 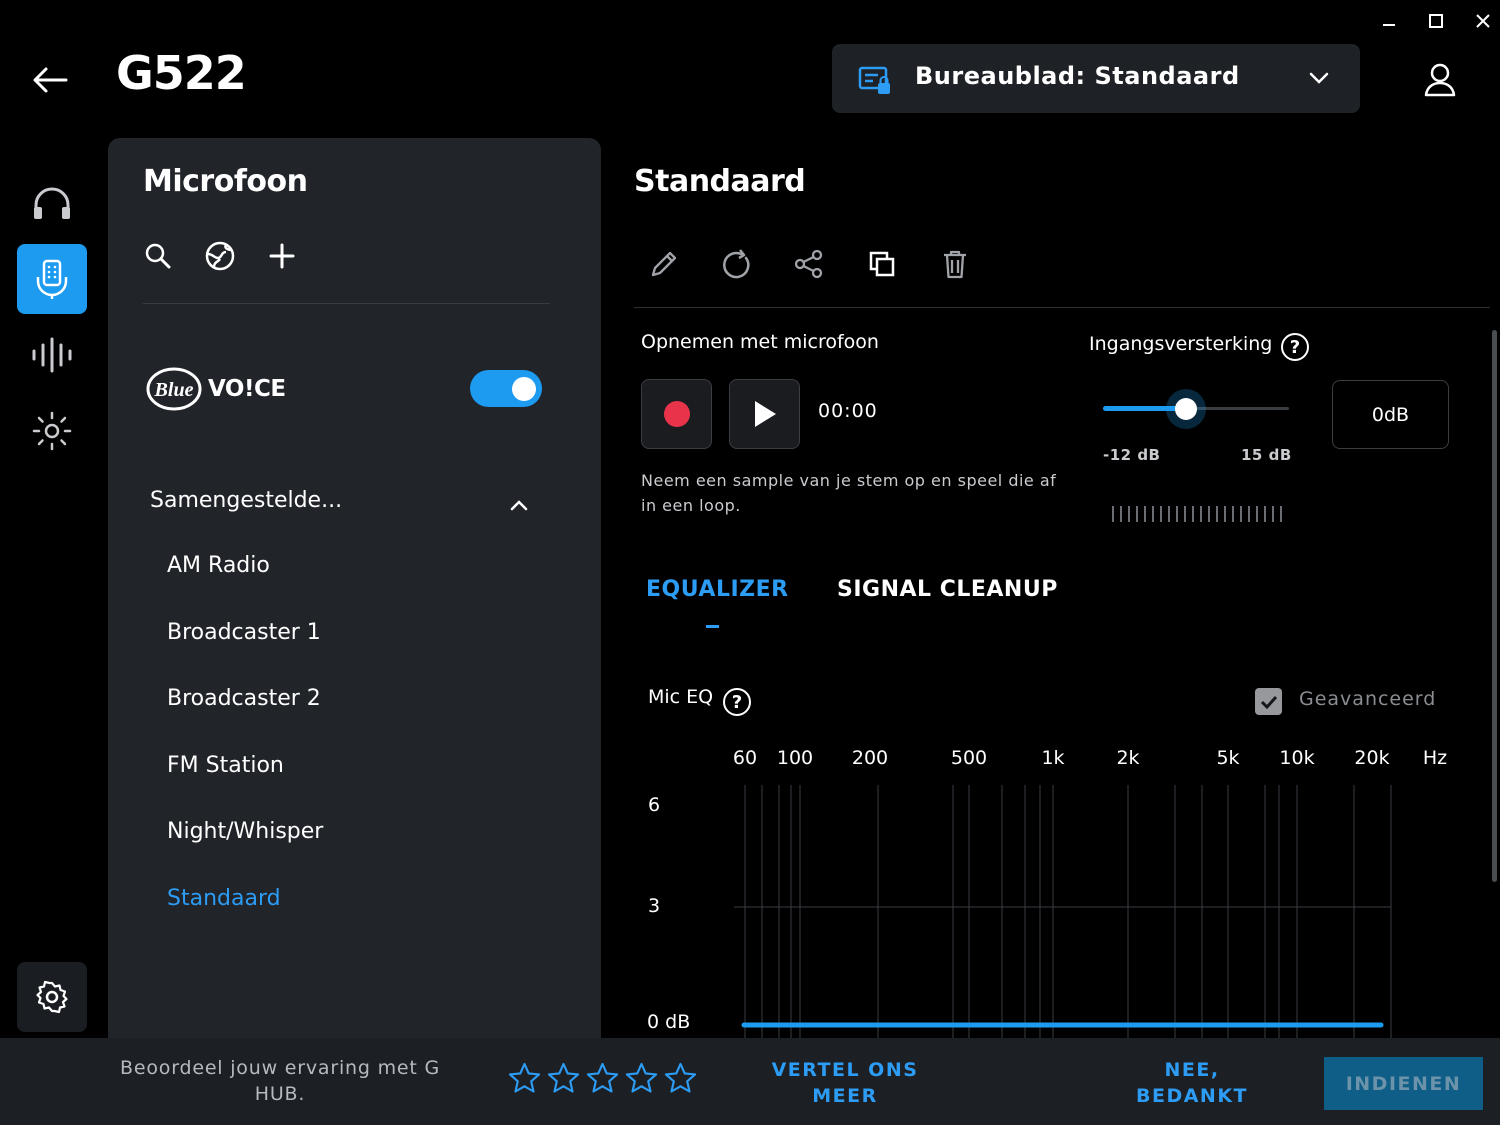 What do you see at coordinates (174, 390) in the screenshot?
I see `blue-logo-text: Blue` at bounding box center [174, 390].